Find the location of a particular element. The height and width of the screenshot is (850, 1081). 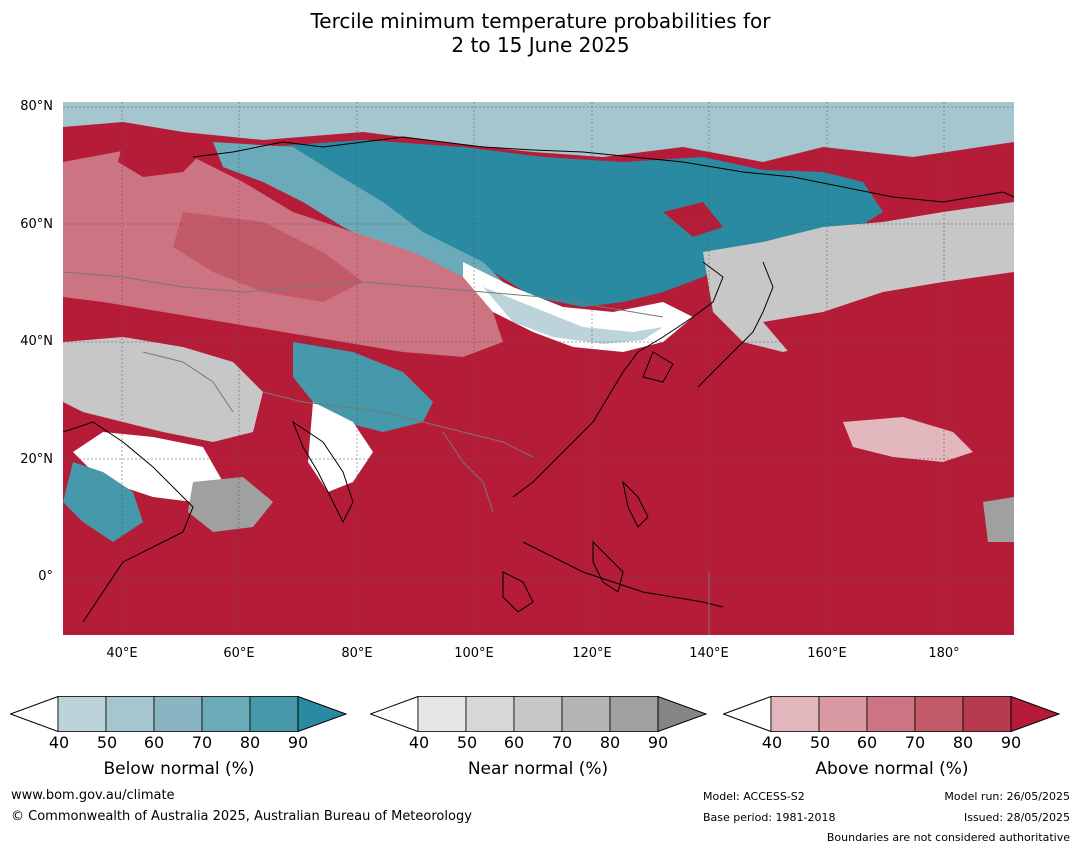

above-normal-colorbar is located at coordinates (892, 714).